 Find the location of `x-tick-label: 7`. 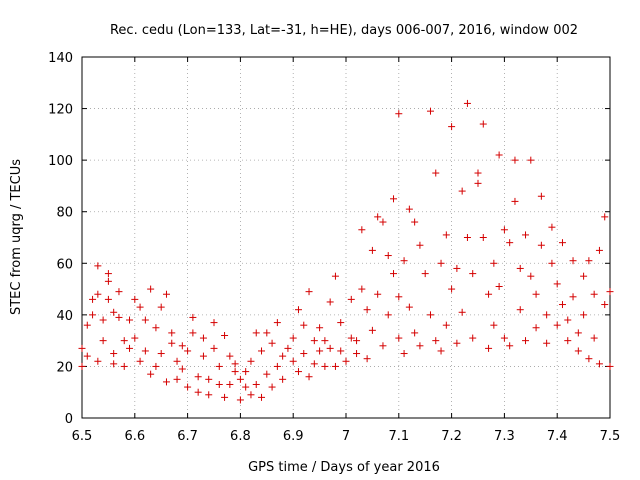

x-tick-label: 7 is located at coordinates (346, 436).